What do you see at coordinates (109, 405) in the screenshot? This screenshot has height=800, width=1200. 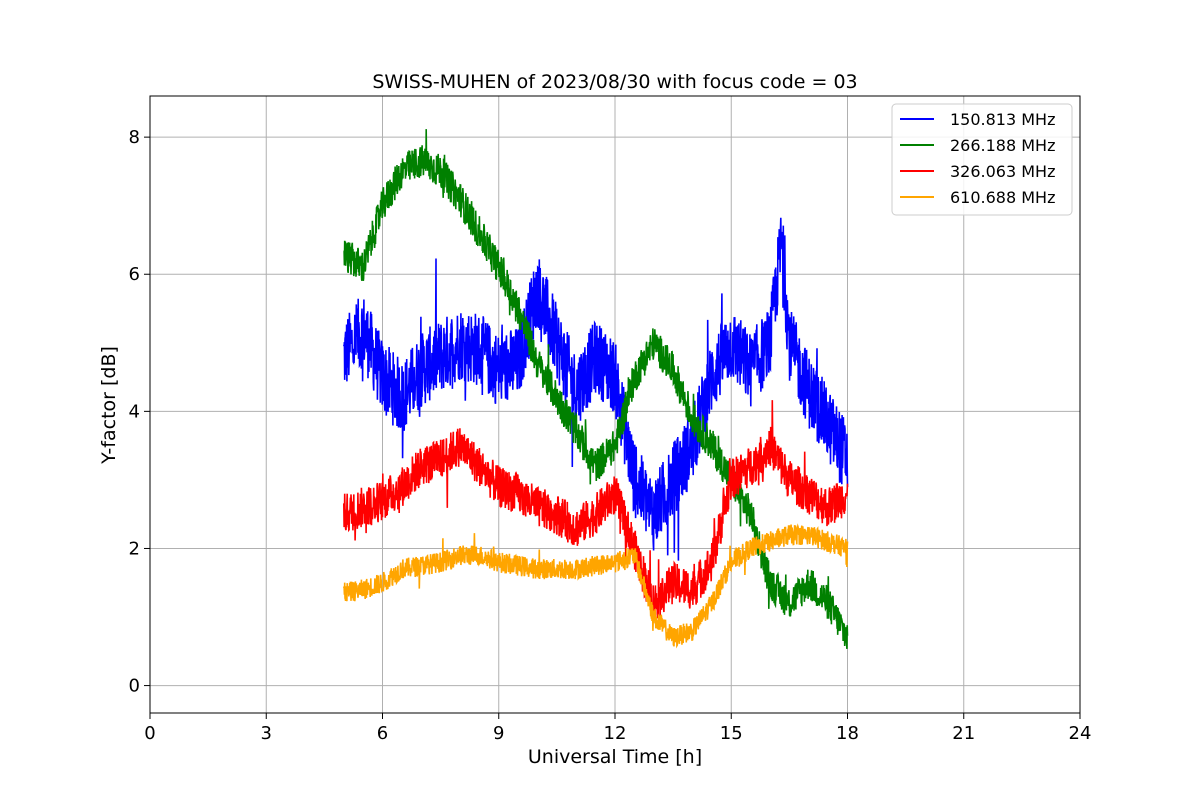 I see `y-axis-label: Y-factor [dB]` at bounding box center [109, 405].